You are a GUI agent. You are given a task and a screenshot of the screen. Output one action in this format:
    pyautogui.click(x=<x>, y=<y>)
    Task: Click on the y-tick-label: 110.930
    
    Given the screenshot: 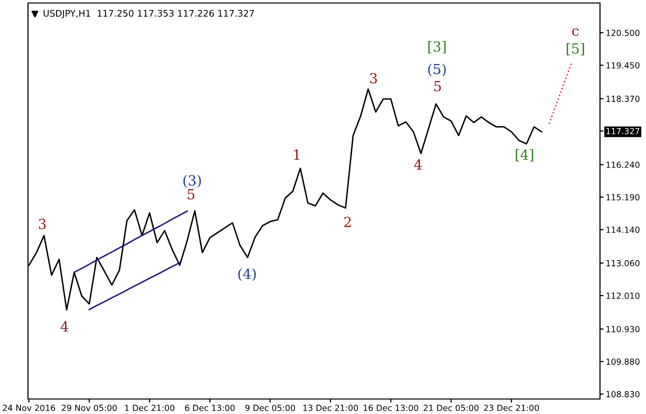 What is the action you would take?
    pyautogui.click(x=623, y=329)
    